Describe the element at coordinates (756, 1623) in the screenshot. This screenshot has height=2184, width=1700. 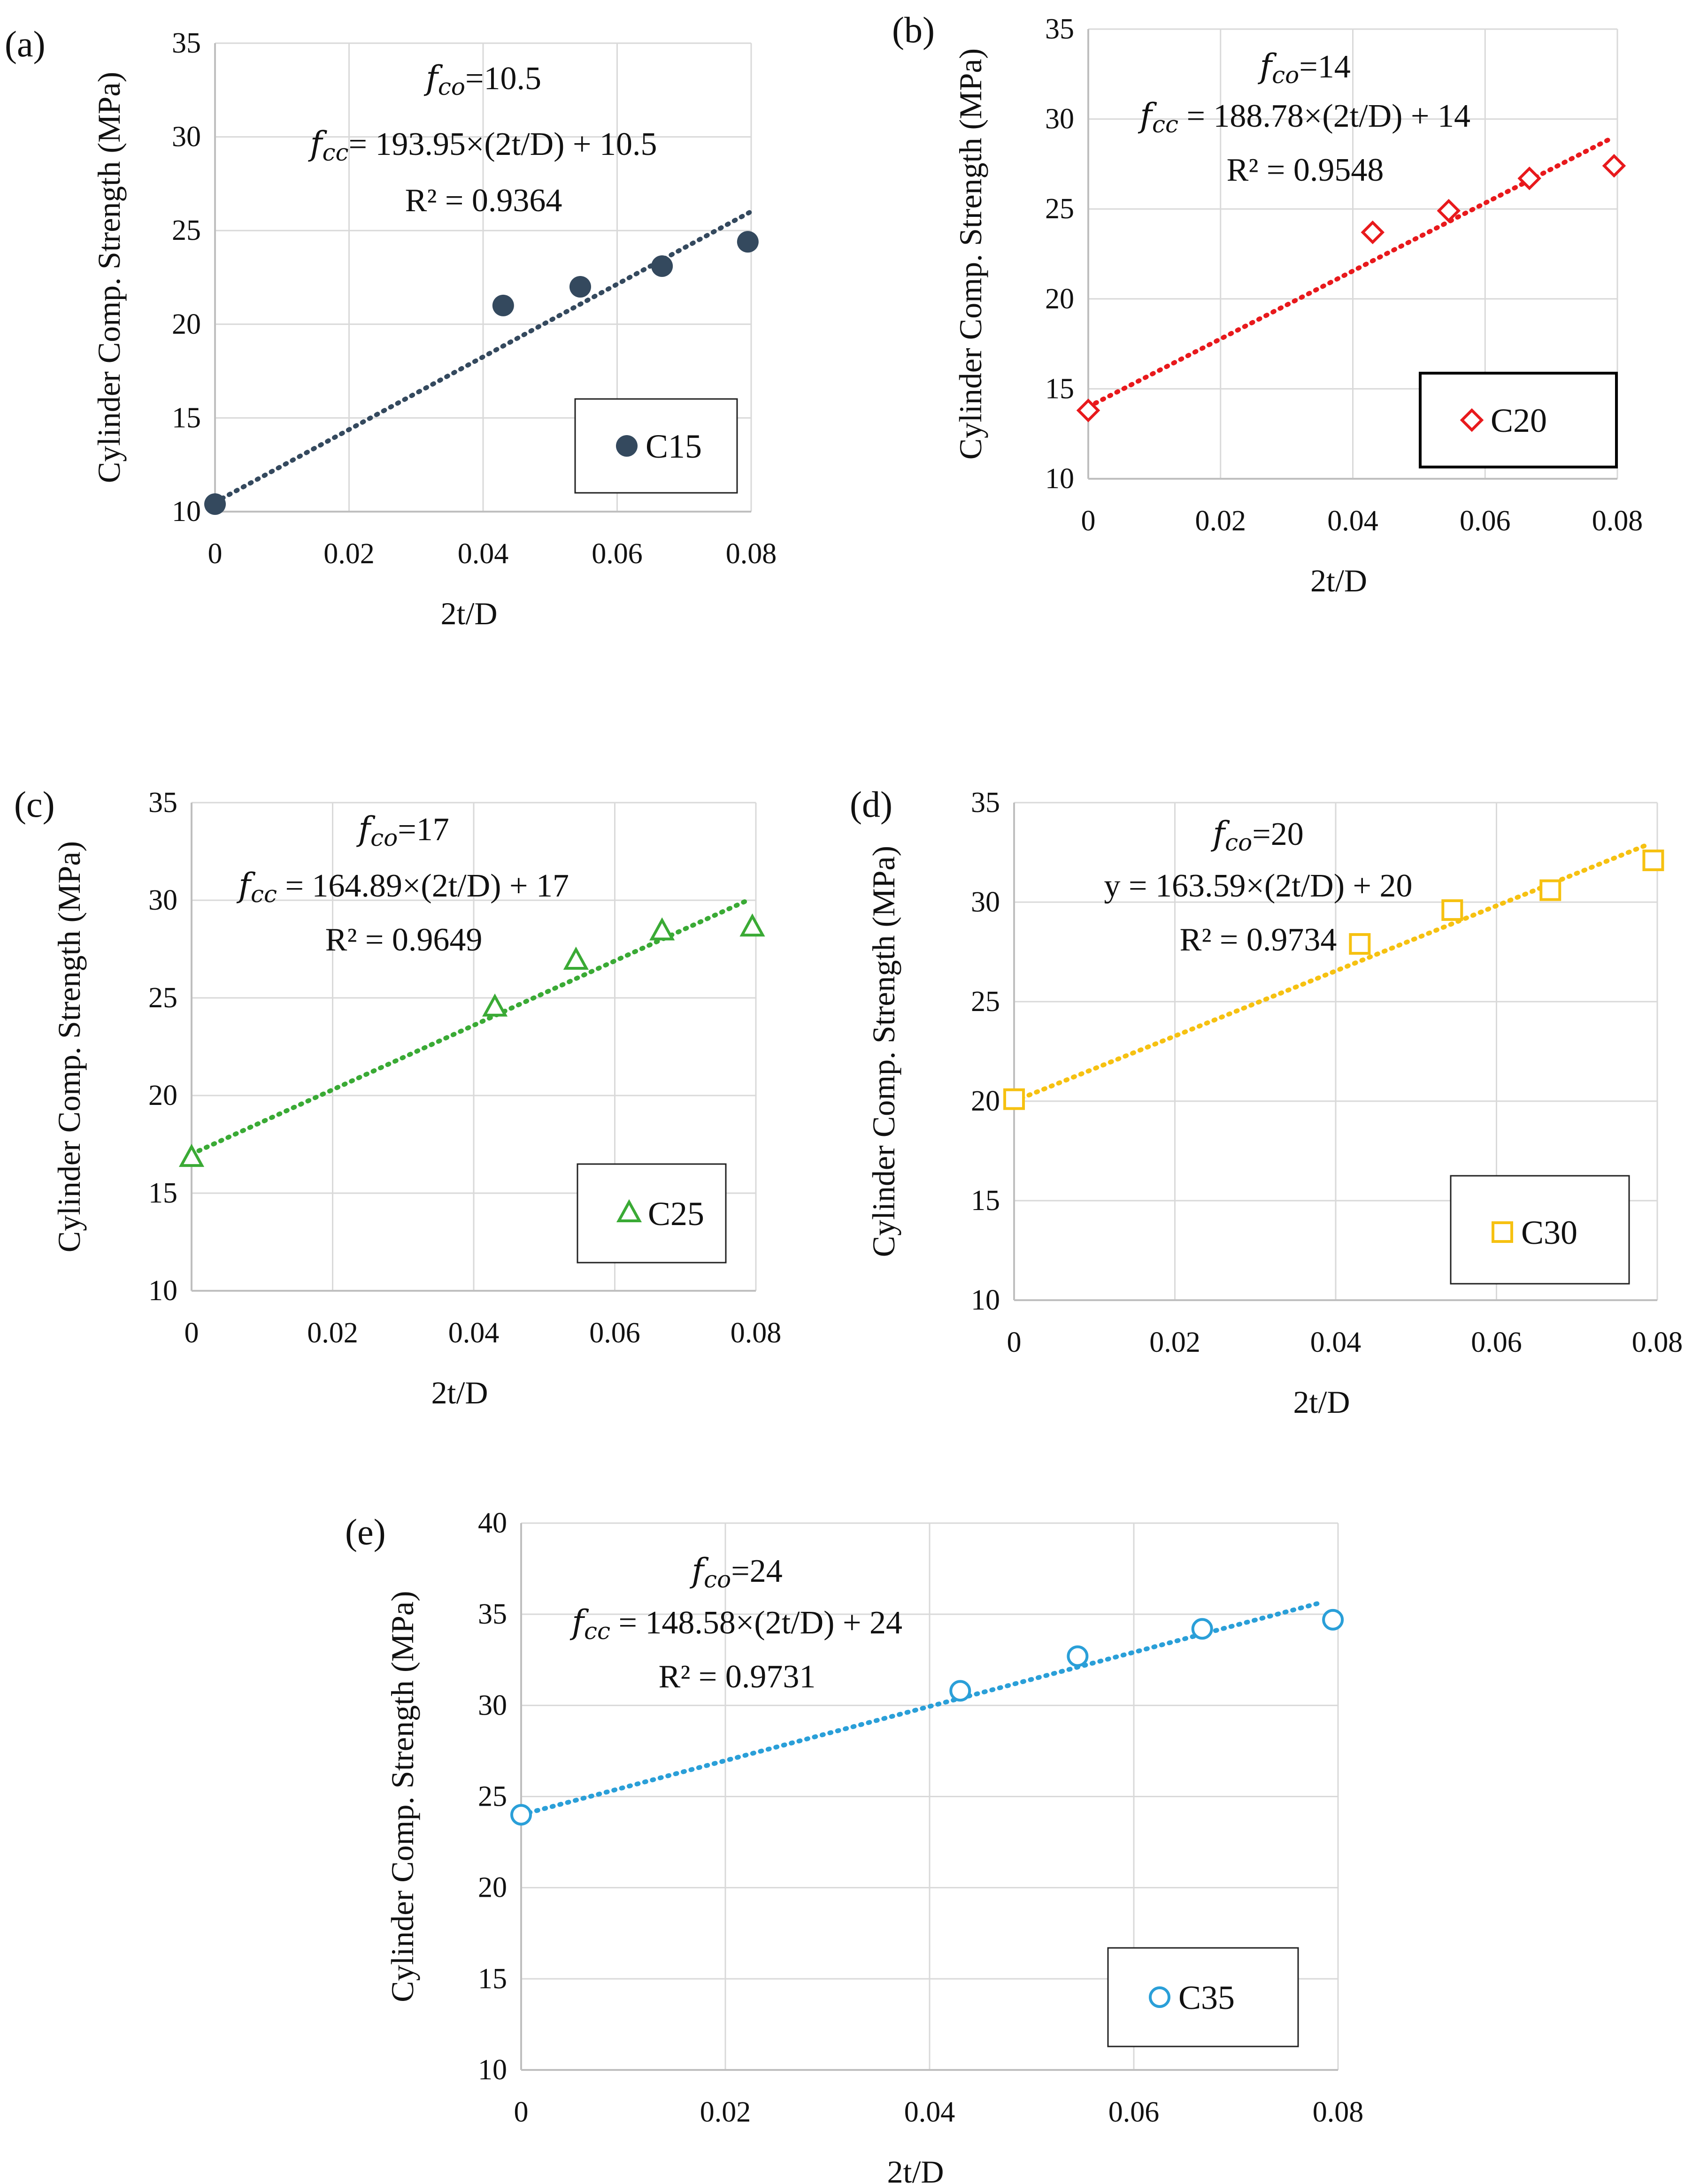
I see `equation-rhs: = 148.58×(2t/D) + 24` at that location.